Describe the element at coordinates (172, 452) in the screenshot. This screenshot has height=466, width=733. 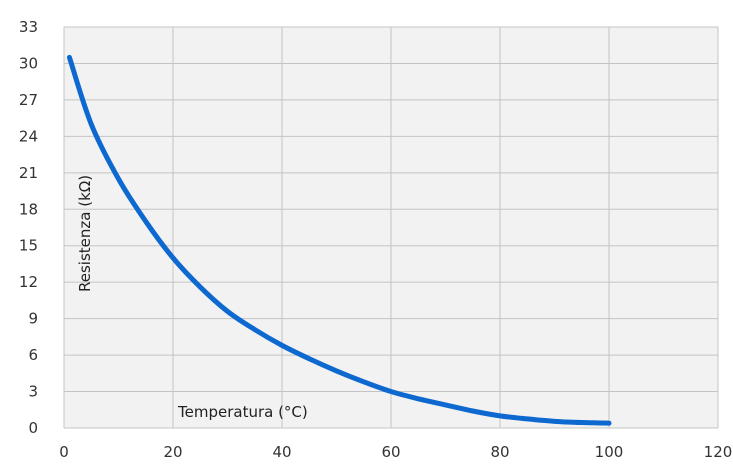
I see `x-tick-label: 20` at that location.